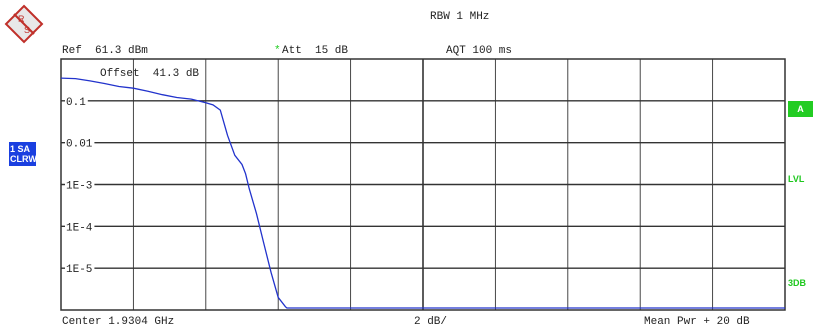 The height and width of the screenshot is (329, 815). I want to click on y-tick-label: 1E-3, so click(79, 187).